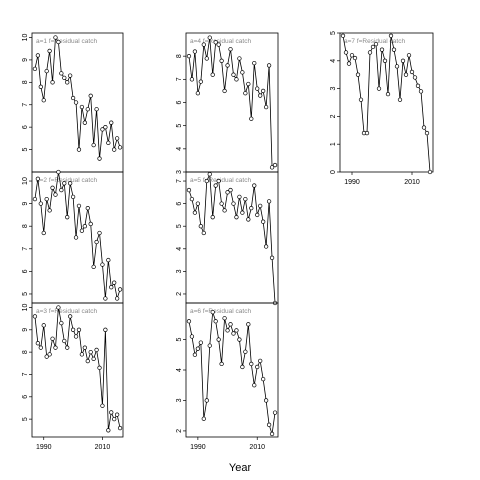 The image size is (480, 480). I want to click on y-tick-label: 9, so click(25, 204).